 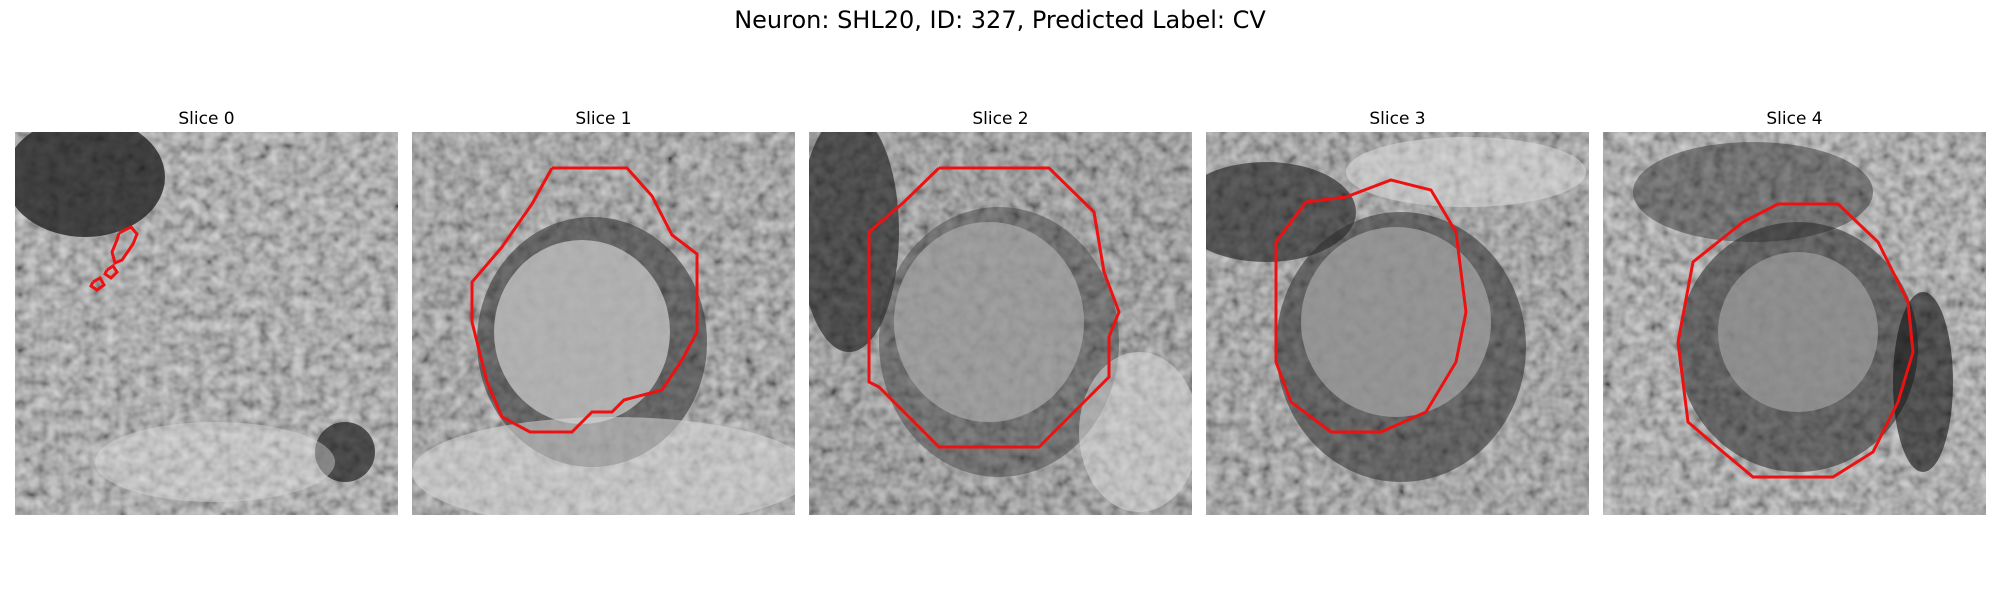 What do you see at coordinates (1794, 119) in the screenshot?
I see `slice-title: Slice 4` at bounding box center [1794, 119].